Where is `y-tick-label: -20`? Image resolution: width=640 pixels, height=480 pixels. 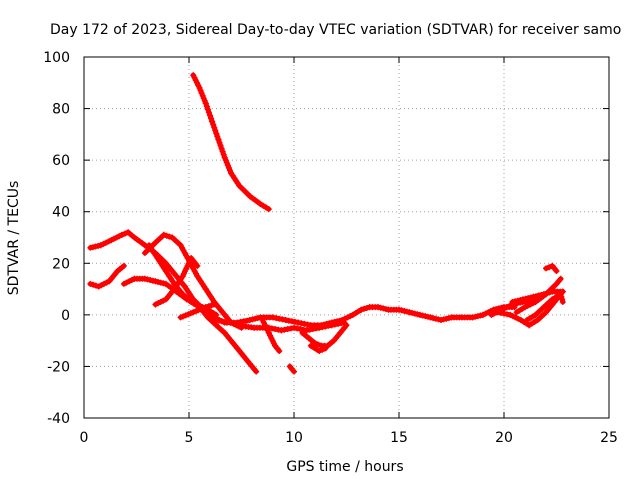 y-tick-label: -20 is located at coordinates (58, 367).